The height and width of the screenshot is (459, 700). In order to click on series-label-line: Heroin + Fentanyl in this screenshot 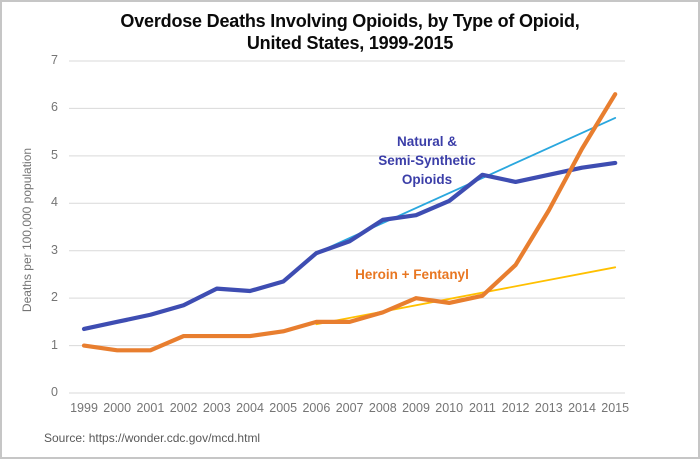, I will do `click(412, 274)`.